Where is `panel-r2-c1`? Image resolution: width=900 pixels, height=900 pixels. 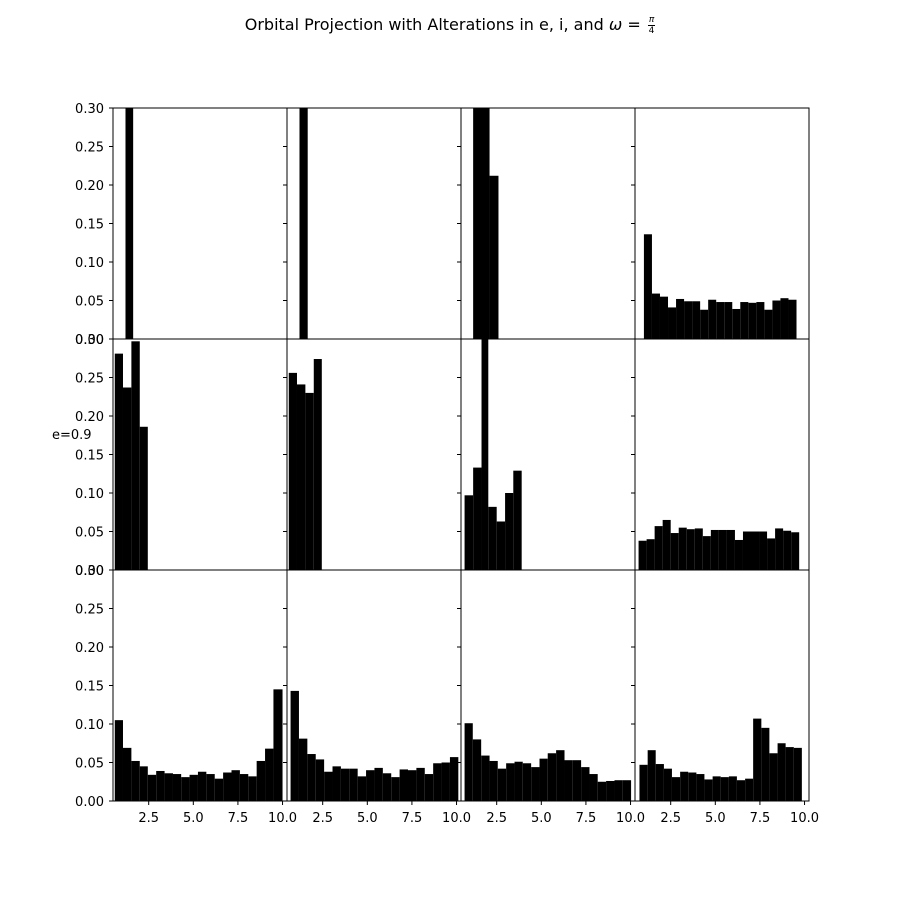
panel-r2-c1 is located at coordinates (372, 687).